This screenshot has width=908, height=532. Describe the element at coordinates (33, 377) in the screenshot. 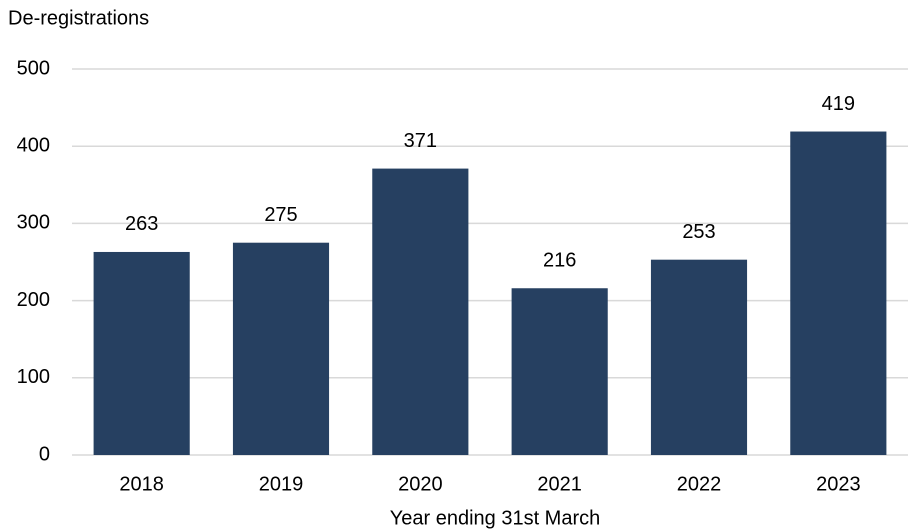

I see `y-tick-label: 100` at that location.